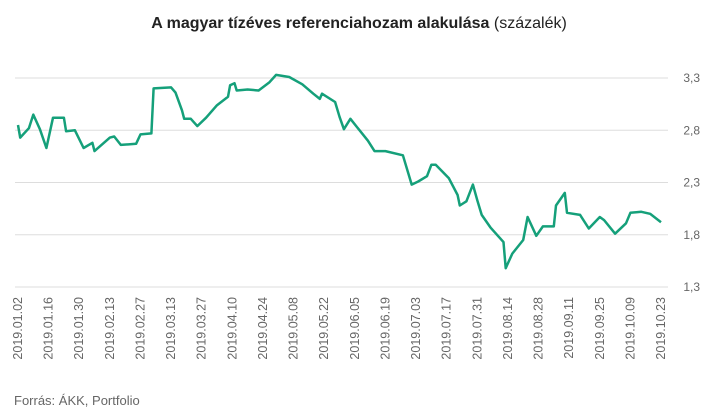  What do you see at coordinates (232, 328) in the screenshot?
I see `x-tick-label: 2019.04.10` at bounding box center [232, 328].